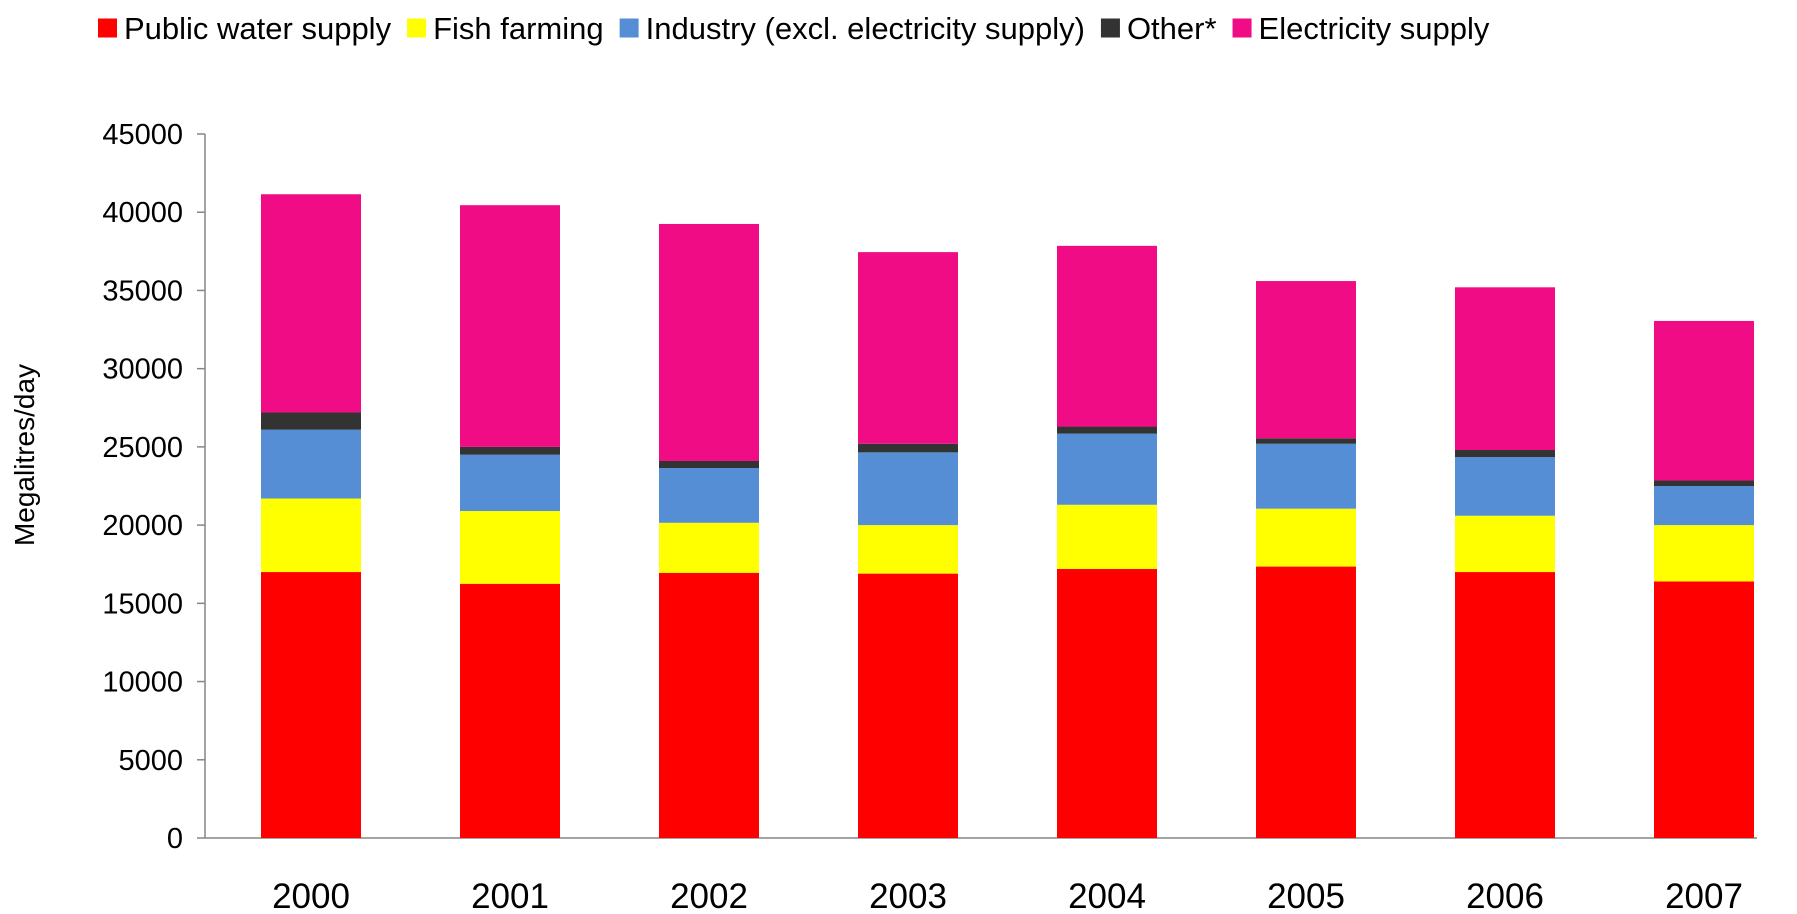  Describe the element at coordinates (518, 28) in the screenshot. I see `legend-label: Fish farming` at that location.